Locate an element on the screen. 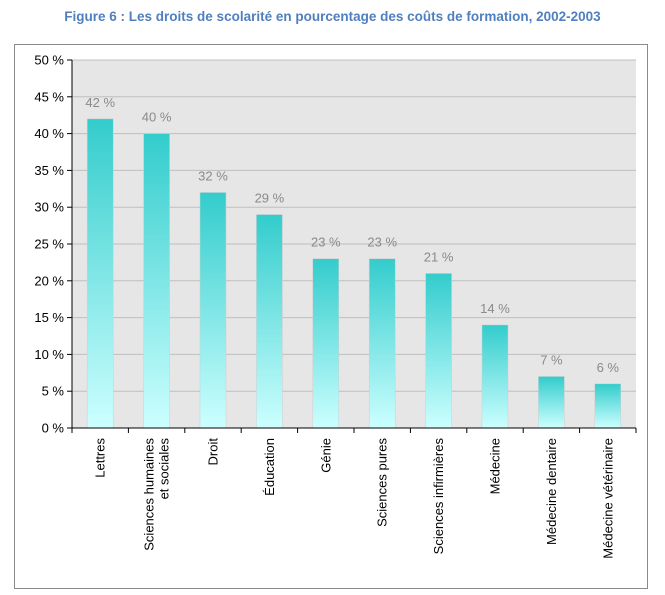 The width and height of the screenshot is (665, 595). x-tick-label: Lettres is located at coordinates (100, 458).